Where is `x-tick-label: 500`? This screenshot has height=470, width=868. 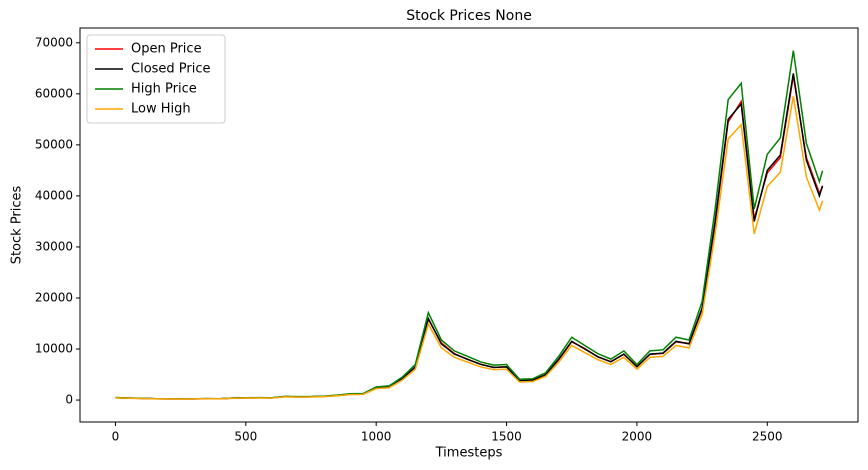 x-tick-label: 500 is located at coordinates (245, 437).